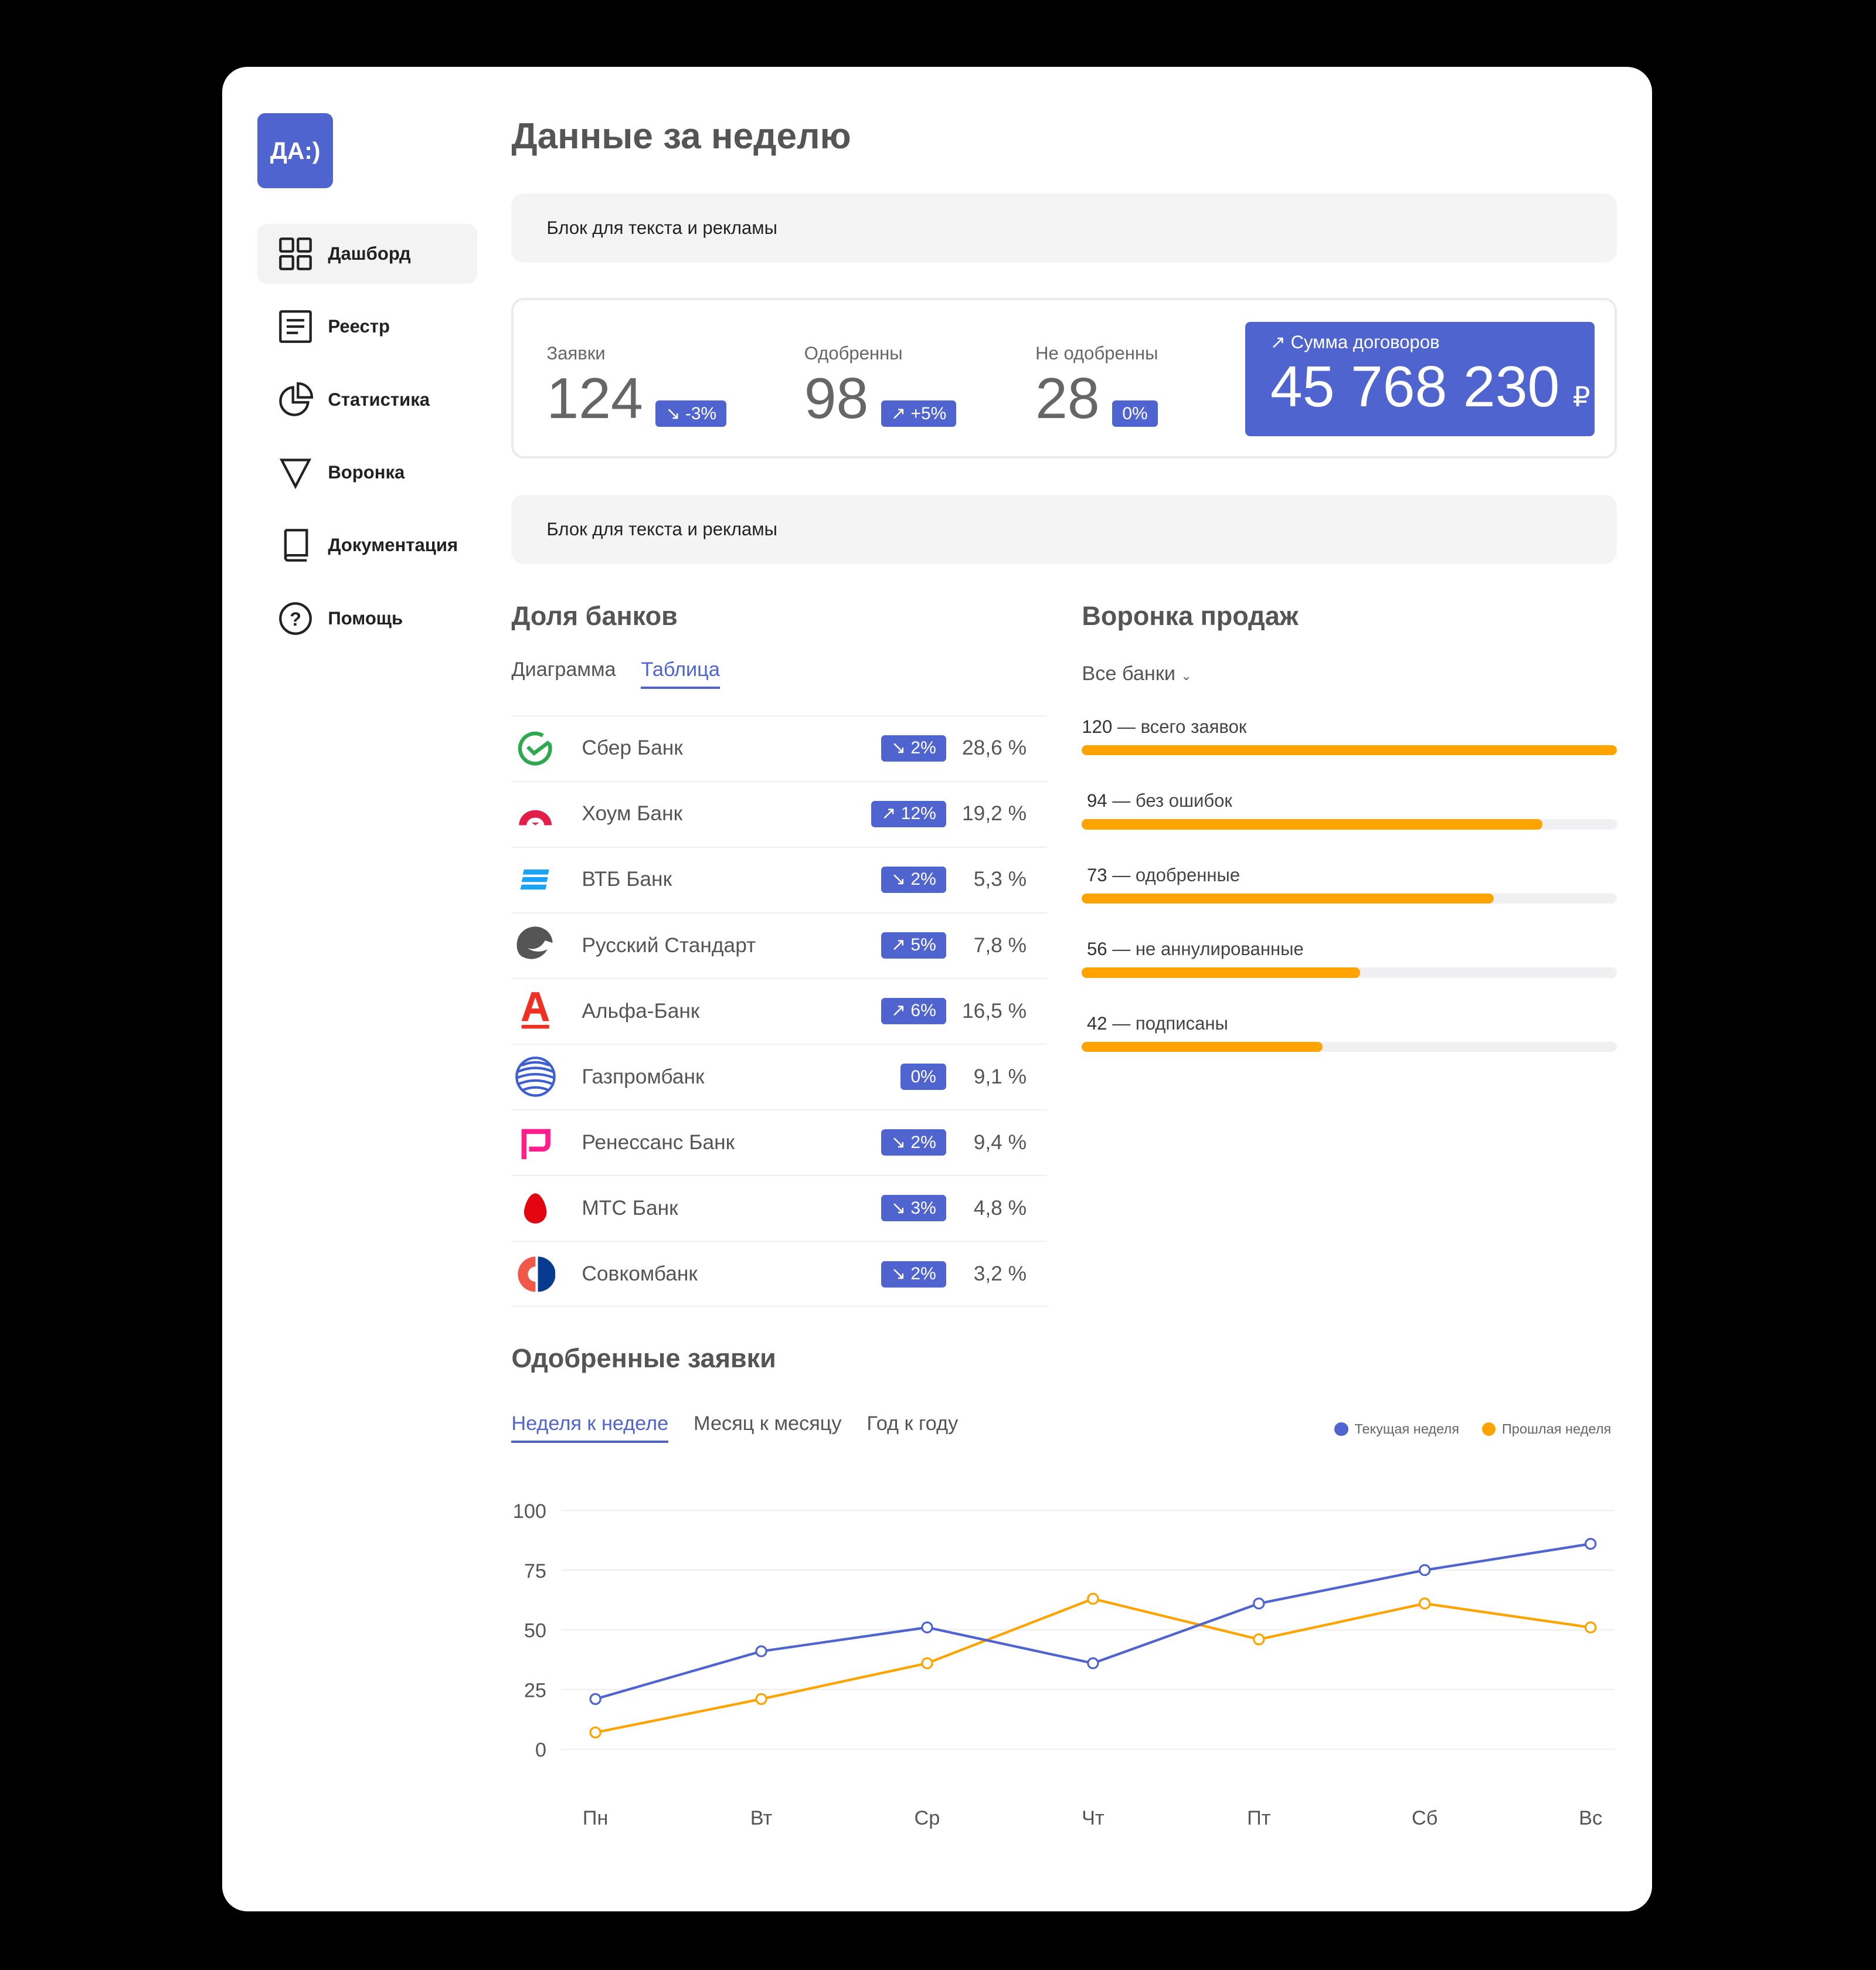 The image size is (1876, 1970). Describe the element at coordinates (669, 945) in the screenshot. I see `bank-name: Русский Стандарт` at that location.